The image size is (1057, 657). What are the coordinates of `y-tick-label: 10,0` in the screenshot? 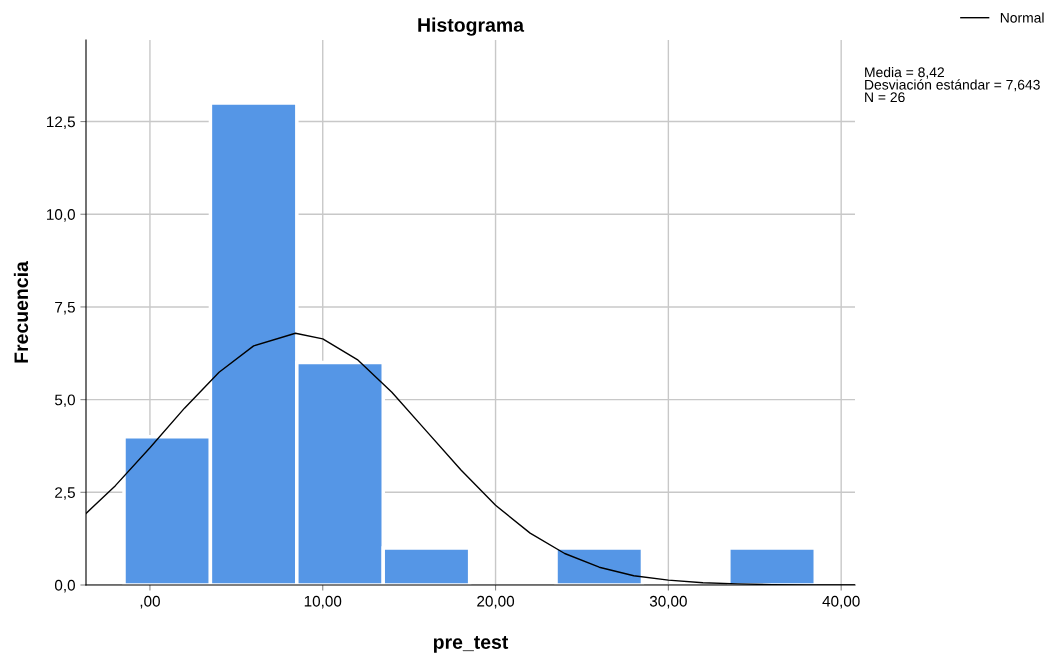 It's located at (61, 215).